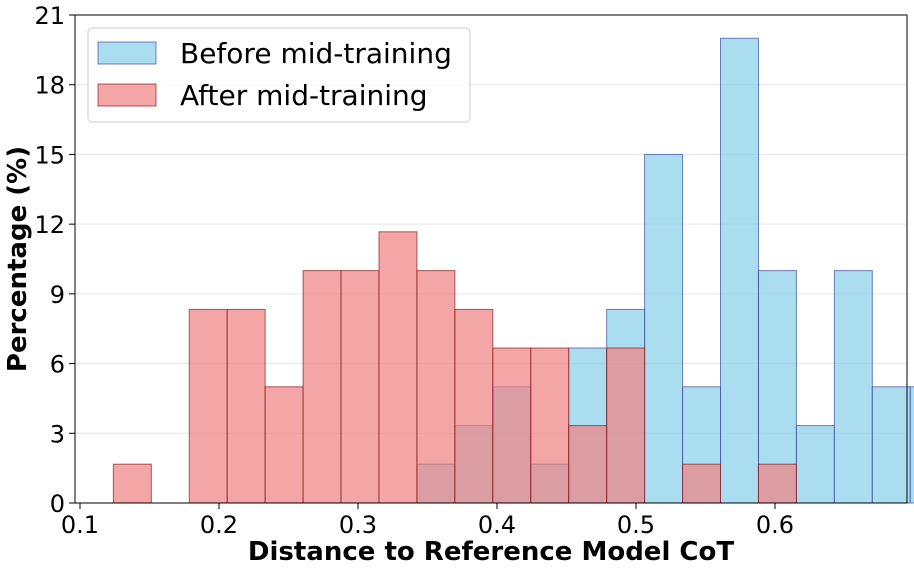 The image size is (914, 569). I want to click on y-tick-label: 21, so click(49, 16).